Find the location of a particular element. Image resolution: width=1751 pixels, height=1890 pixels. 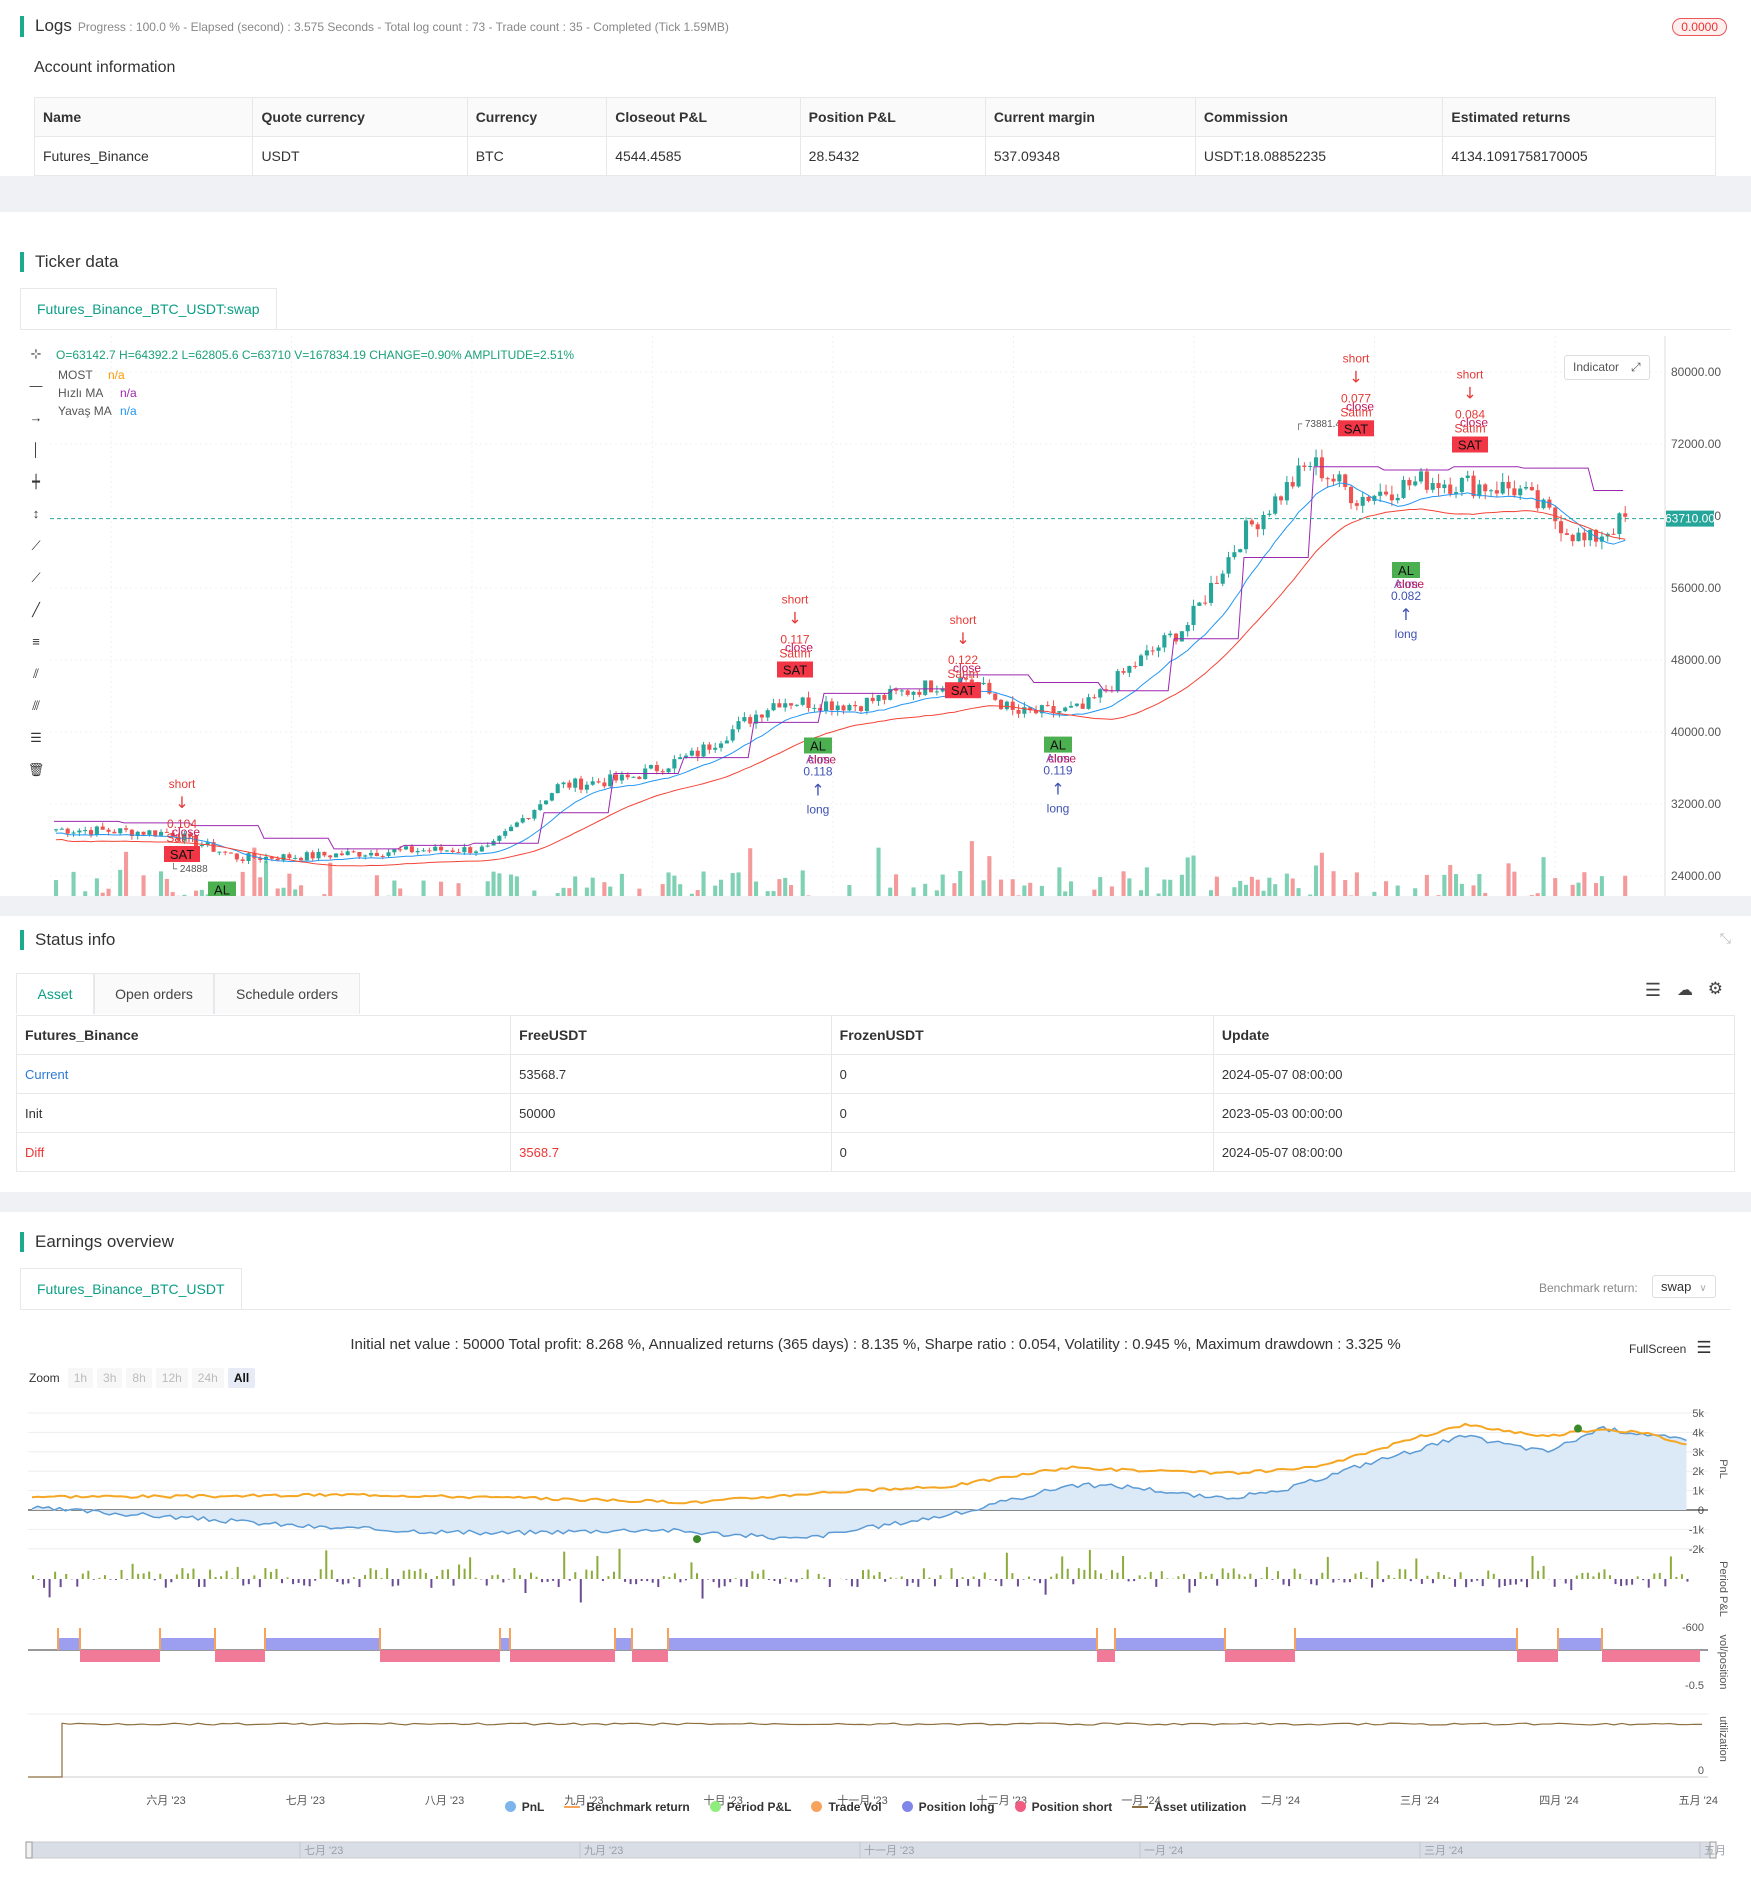

x-tick-label: 一月 '24 is located at coordinates (1140, 1801).